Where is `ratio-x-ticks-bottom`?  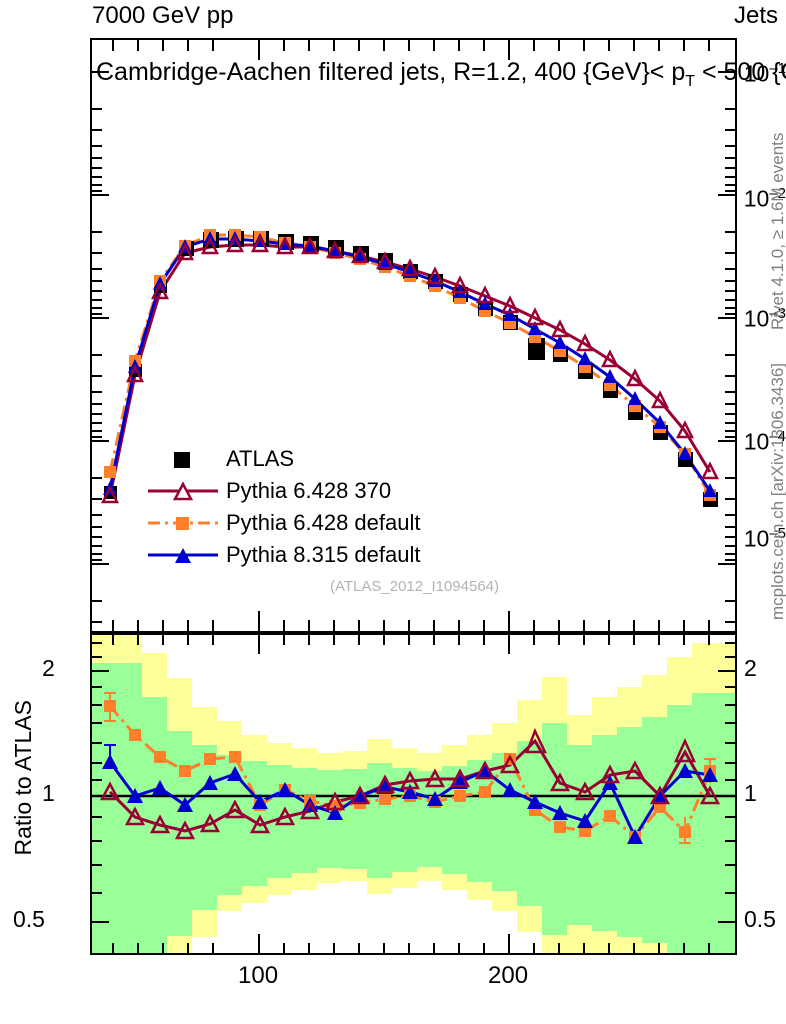 ratio-x-ticks-bottom is located at coordinates (411, 943).